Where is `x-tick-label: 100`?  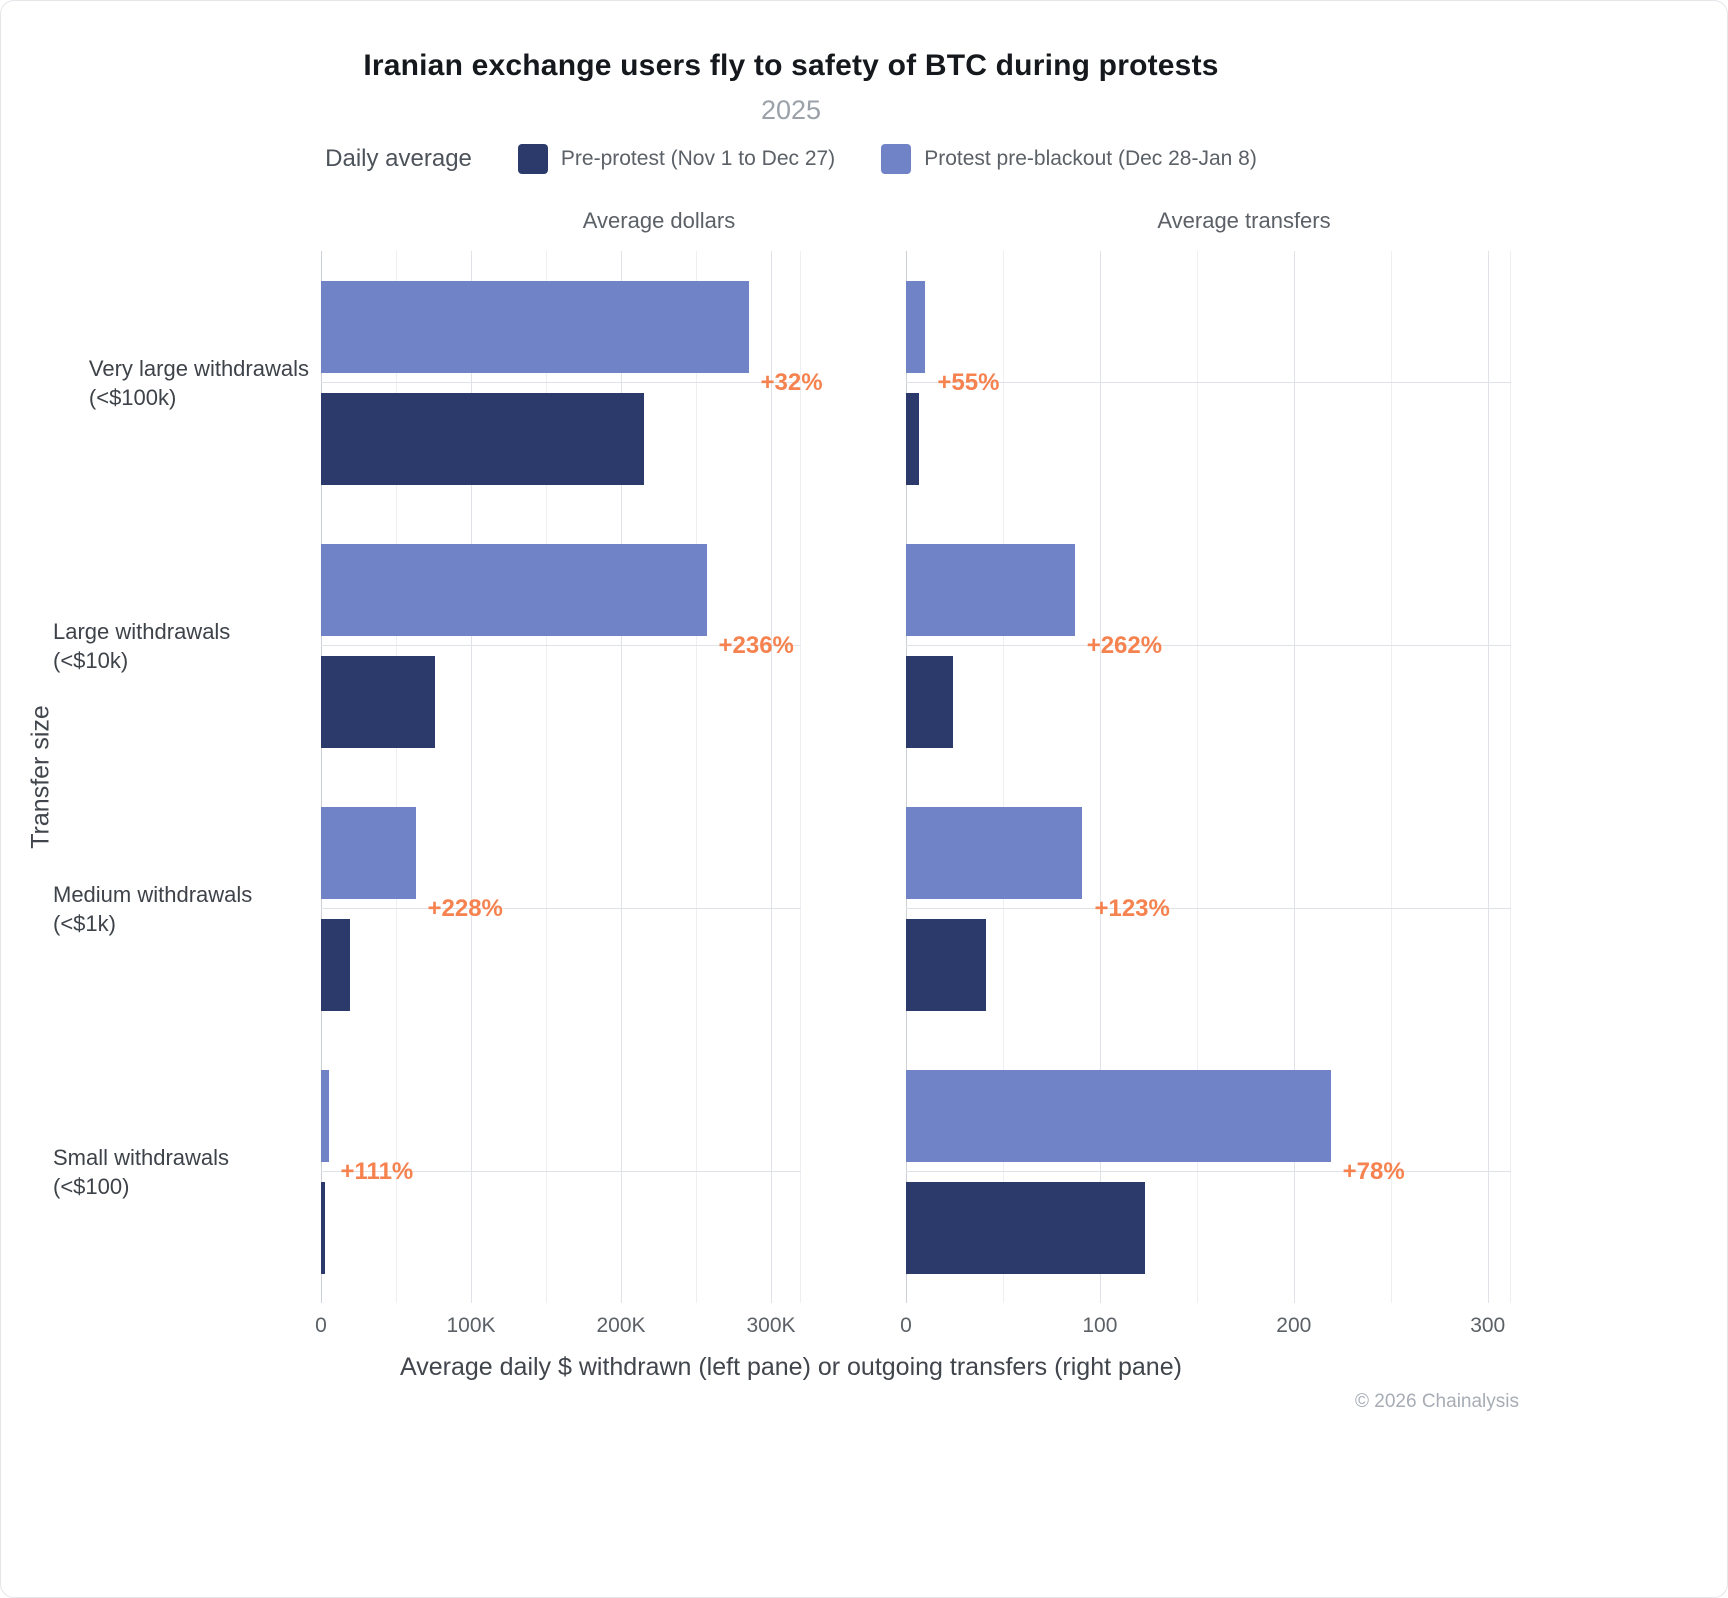 x-tick-label: 100 is located at coordinates (1100, 1325).